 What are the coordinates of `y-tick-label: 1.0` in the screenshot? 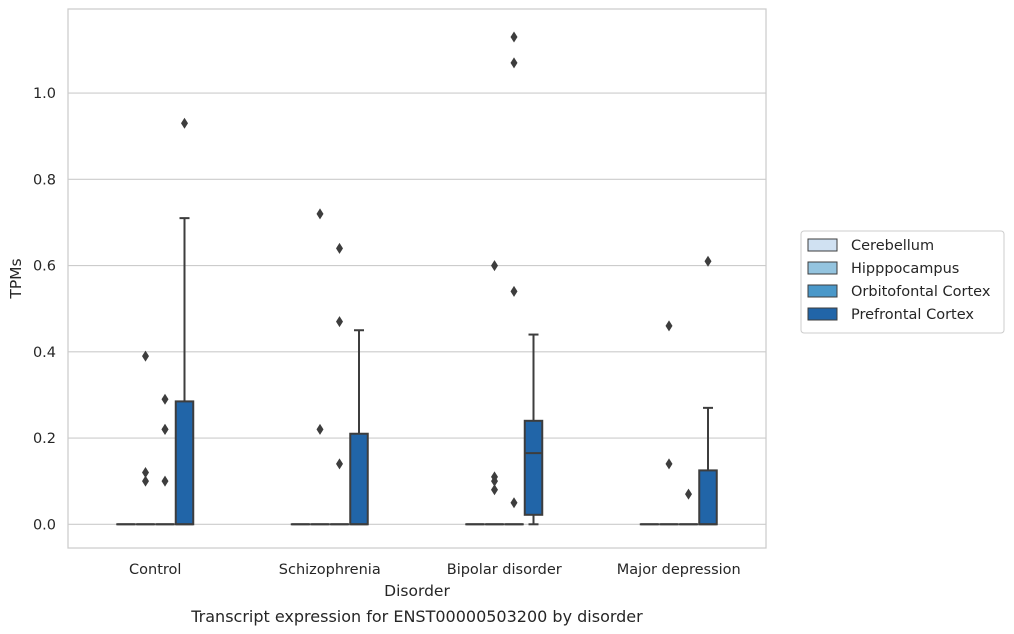 It's located at (44, 94).